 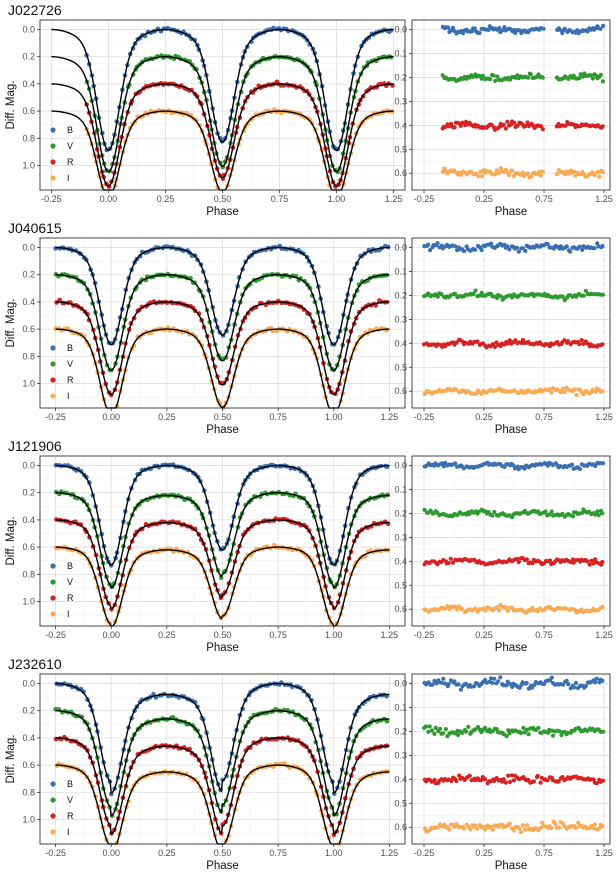 I want to click on data-point-v, so click(x=306, y=719).